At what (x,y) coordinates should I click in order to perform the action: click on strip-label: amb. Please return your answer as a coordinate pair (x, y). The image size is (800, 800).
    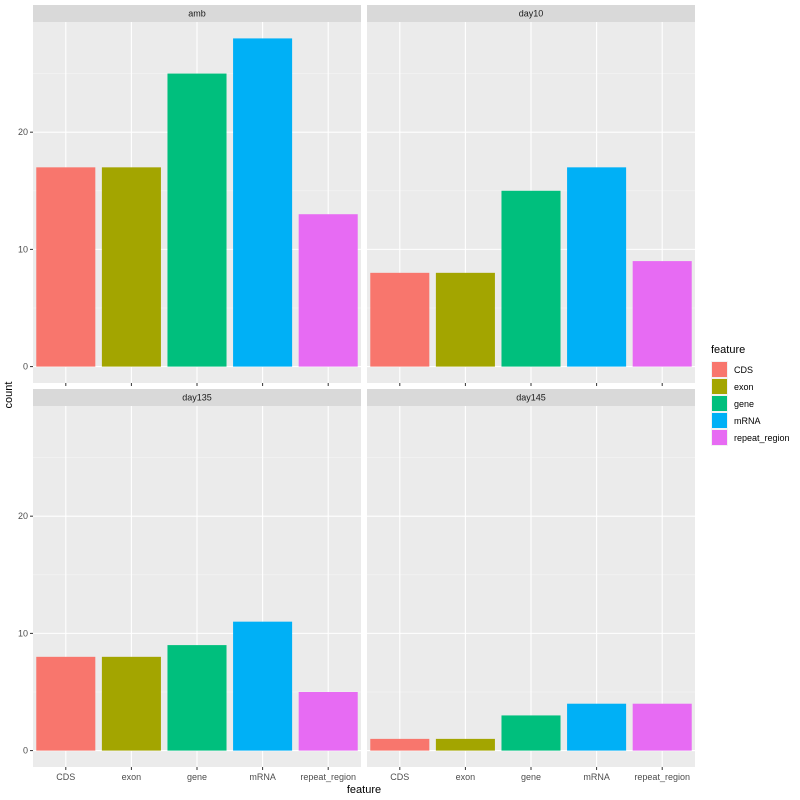
    Looking at the image, I should click on (197, 14).